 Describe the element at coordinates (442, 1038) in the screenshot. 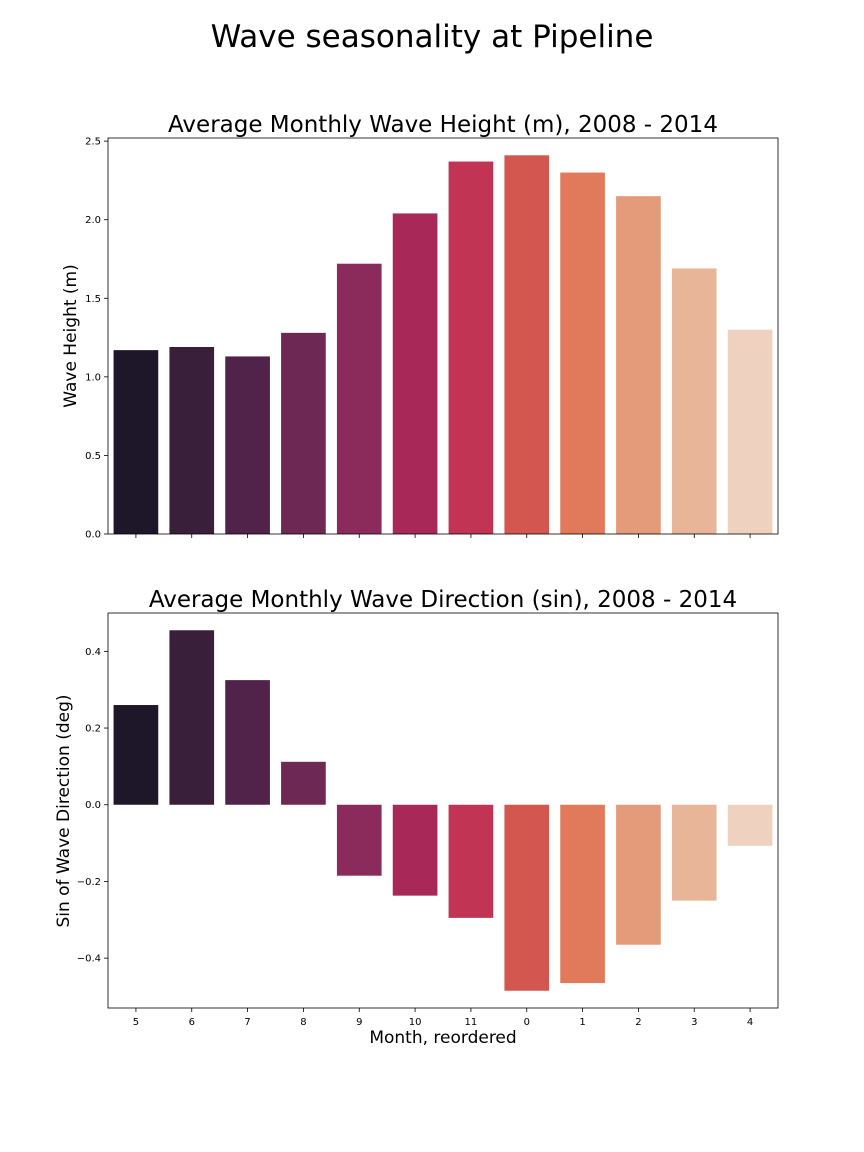

I see `x-axis-label: Month, reordered` at that location.